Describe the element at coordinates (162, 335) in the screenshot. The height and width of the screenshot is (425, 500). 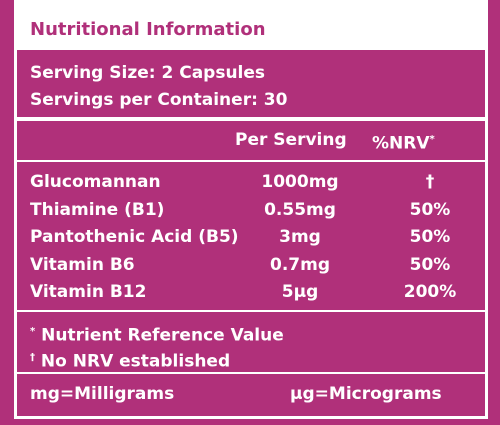
I see `footnote-text: Nutrient Reference Value` at that location.